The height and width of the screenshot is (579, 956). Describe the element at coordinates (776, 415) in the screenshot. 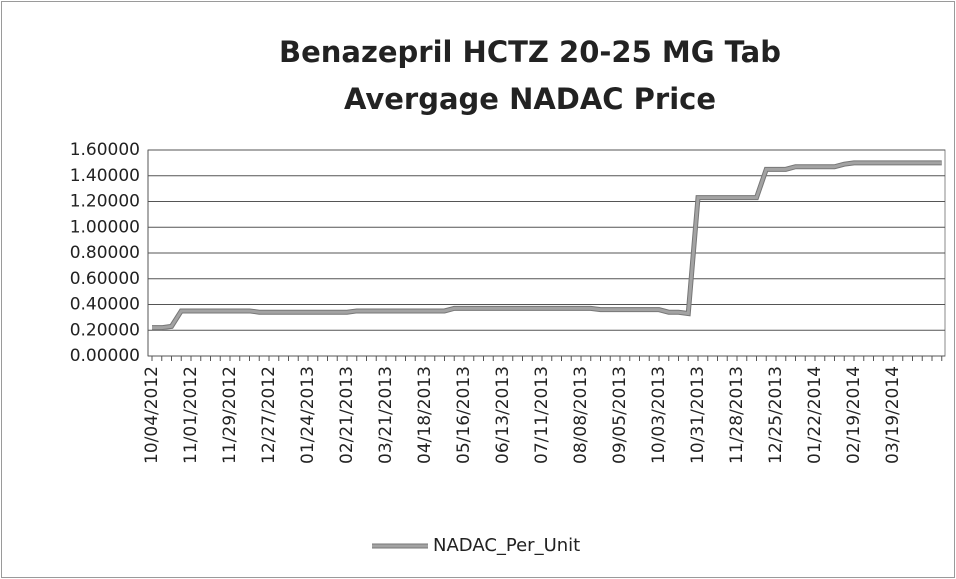

I see `x-tick-label: 12/25/2013` at that location.